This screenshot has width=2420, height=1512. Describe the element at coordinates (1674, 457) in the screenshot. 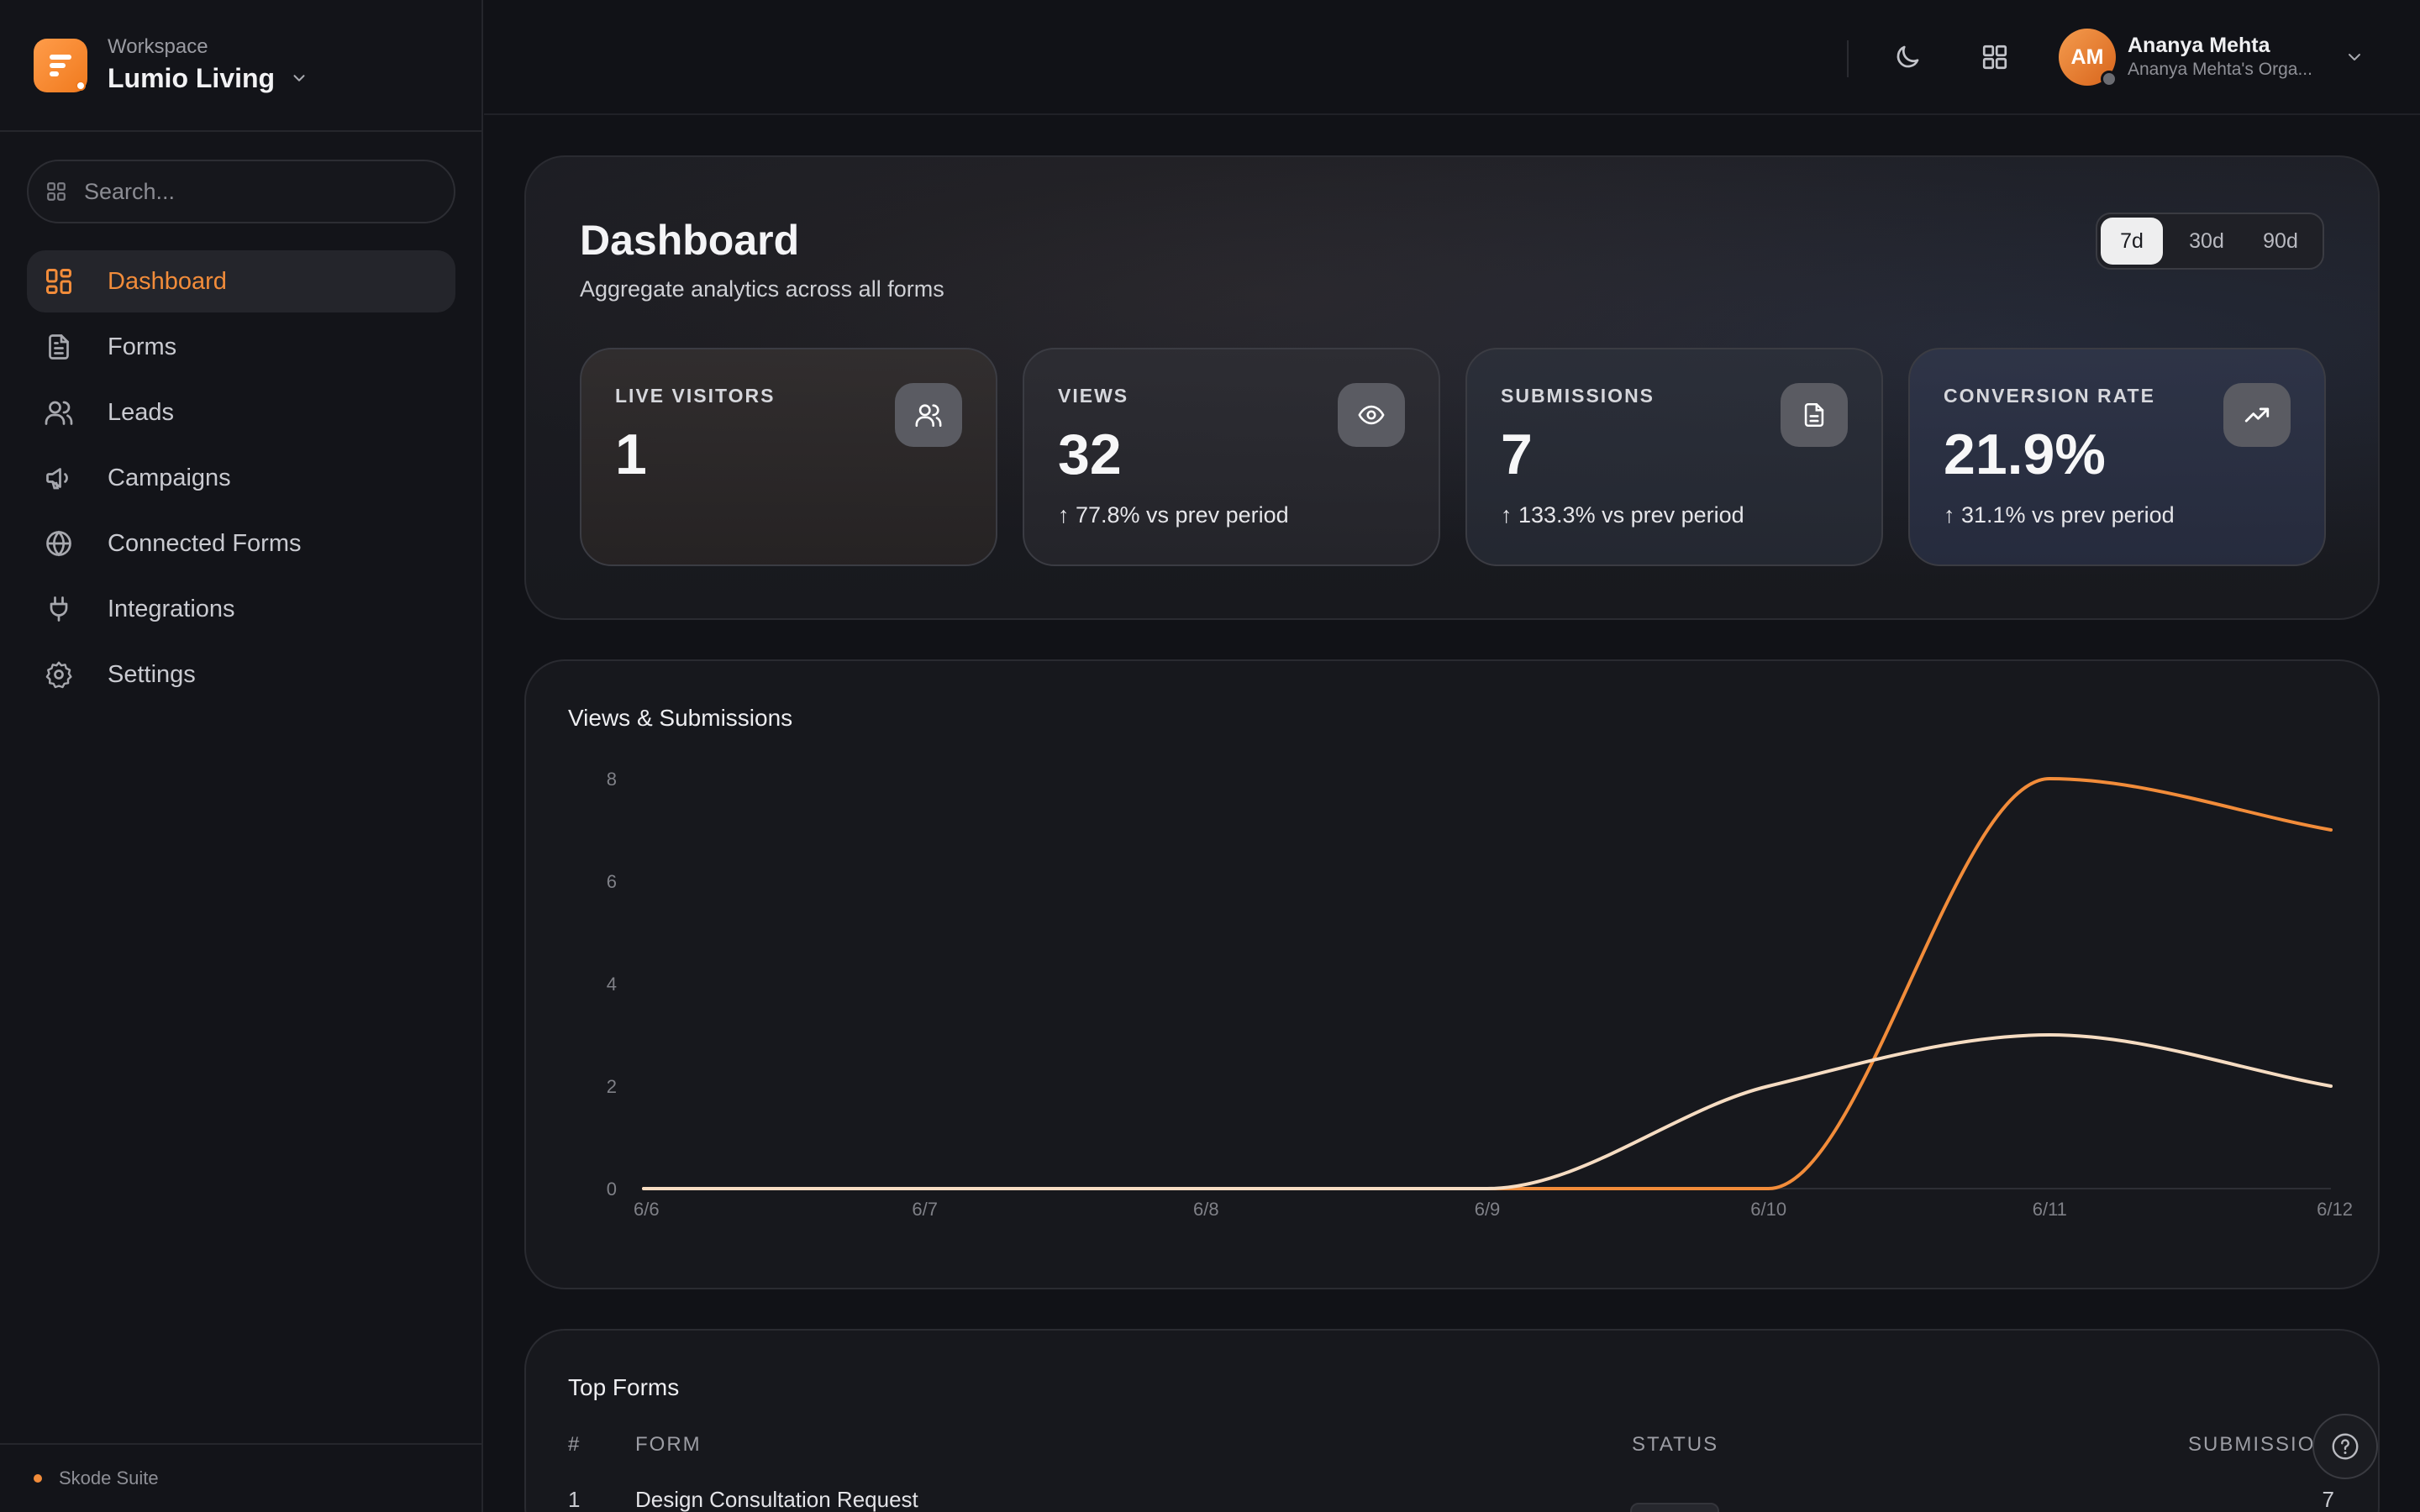

I see `stat-card-submissions: SUBMISSIONS 7 ↑ 133.3% vs prev period` at that location.